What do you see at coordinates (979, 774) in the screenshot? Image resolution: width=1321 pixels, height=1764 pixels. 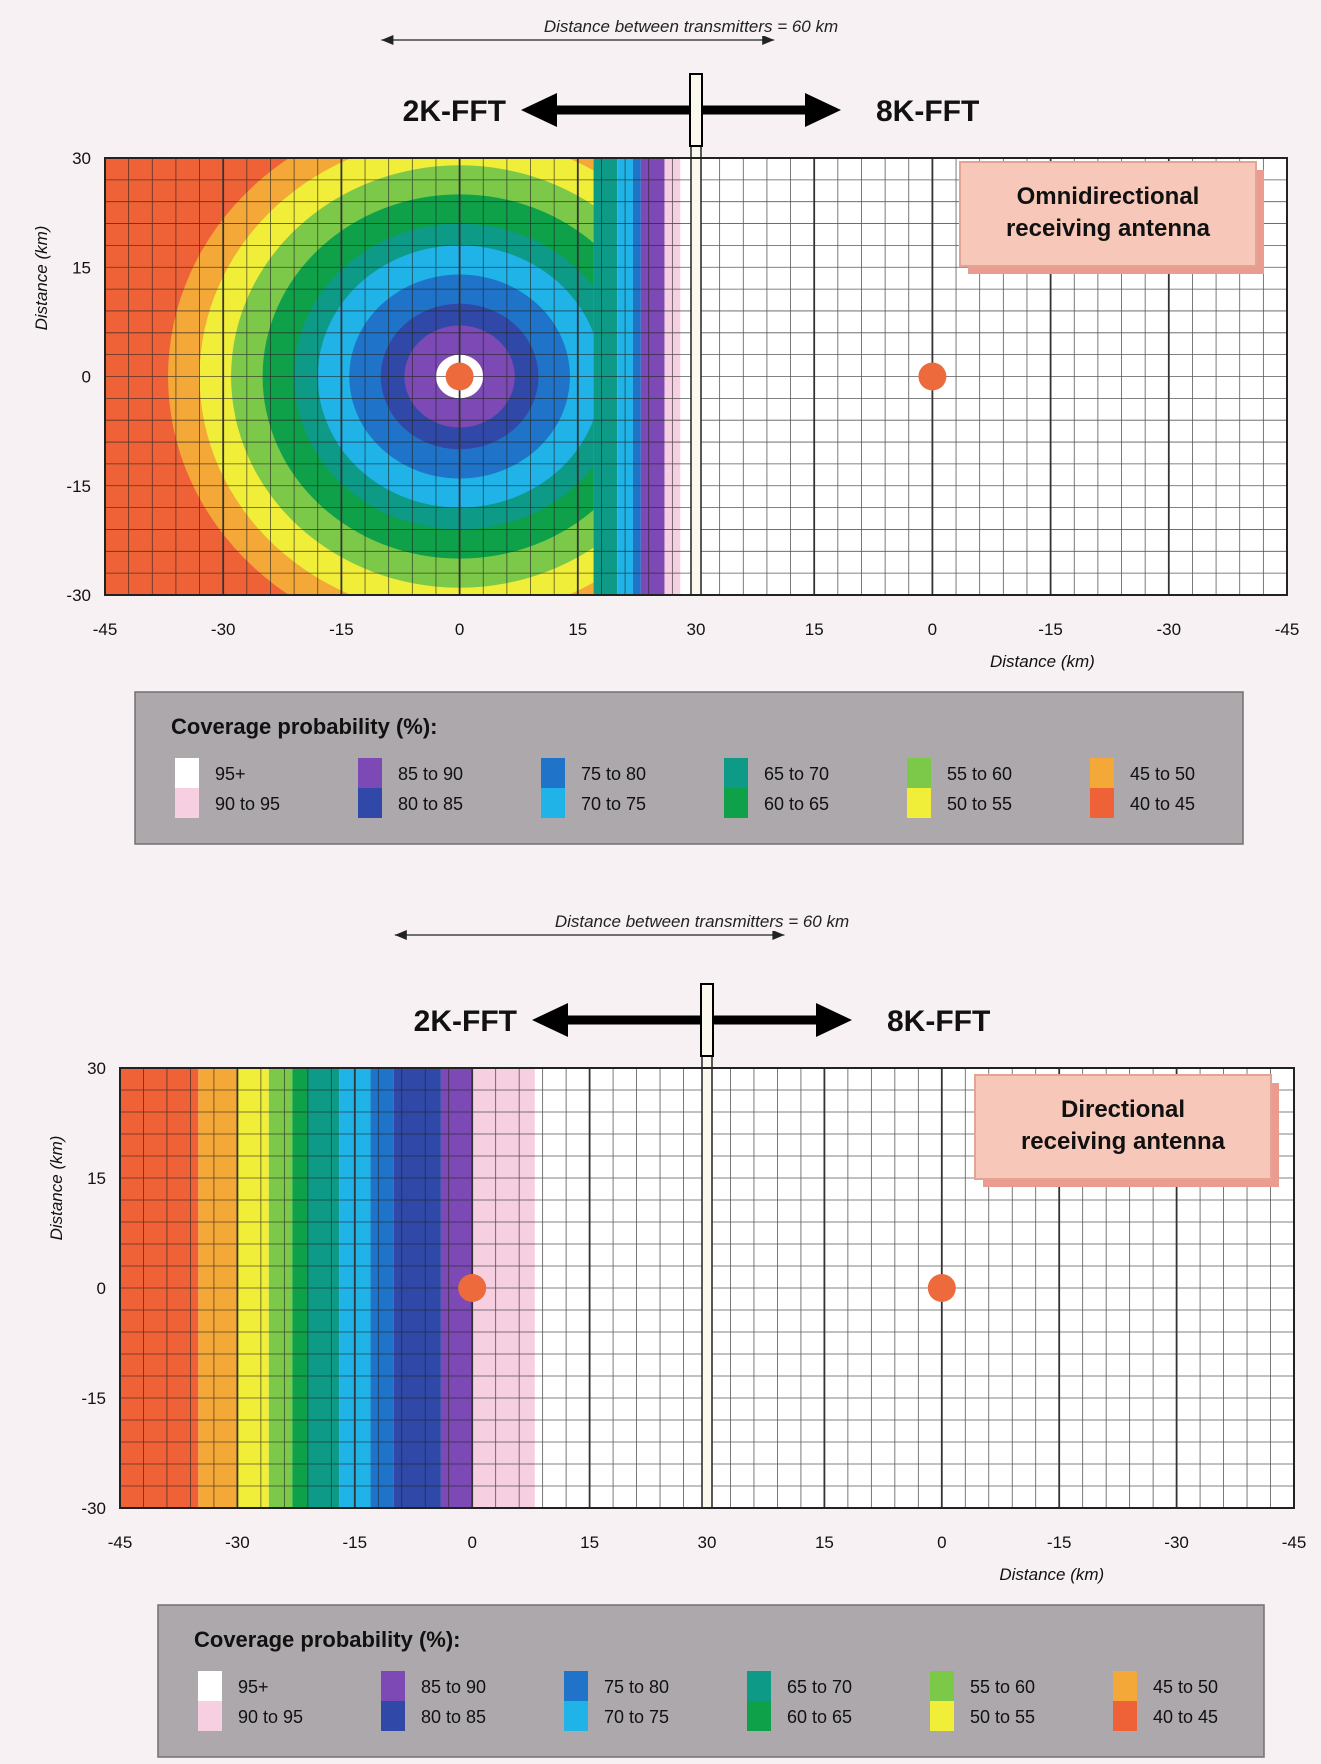 I see `legend-entry-label: 55 to 60` at bounding box center [979, 774].